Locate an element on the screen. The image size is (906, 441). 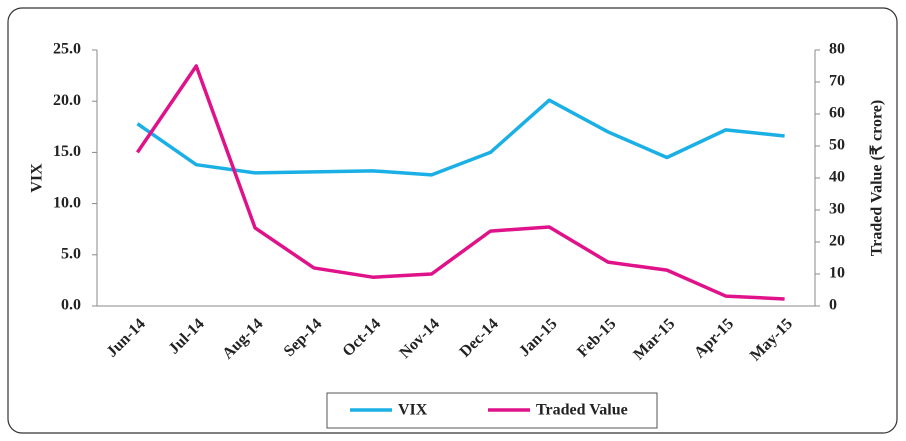
y-tick-label: 20.0 is located at coordinates (67, 100).